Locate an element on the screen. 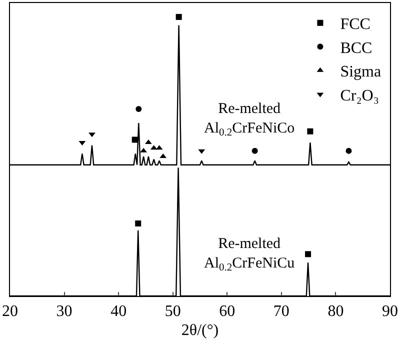 The width and height of the screenshot is (400, 342). x-tick-label: 50 is located at coordinates (172, 311).